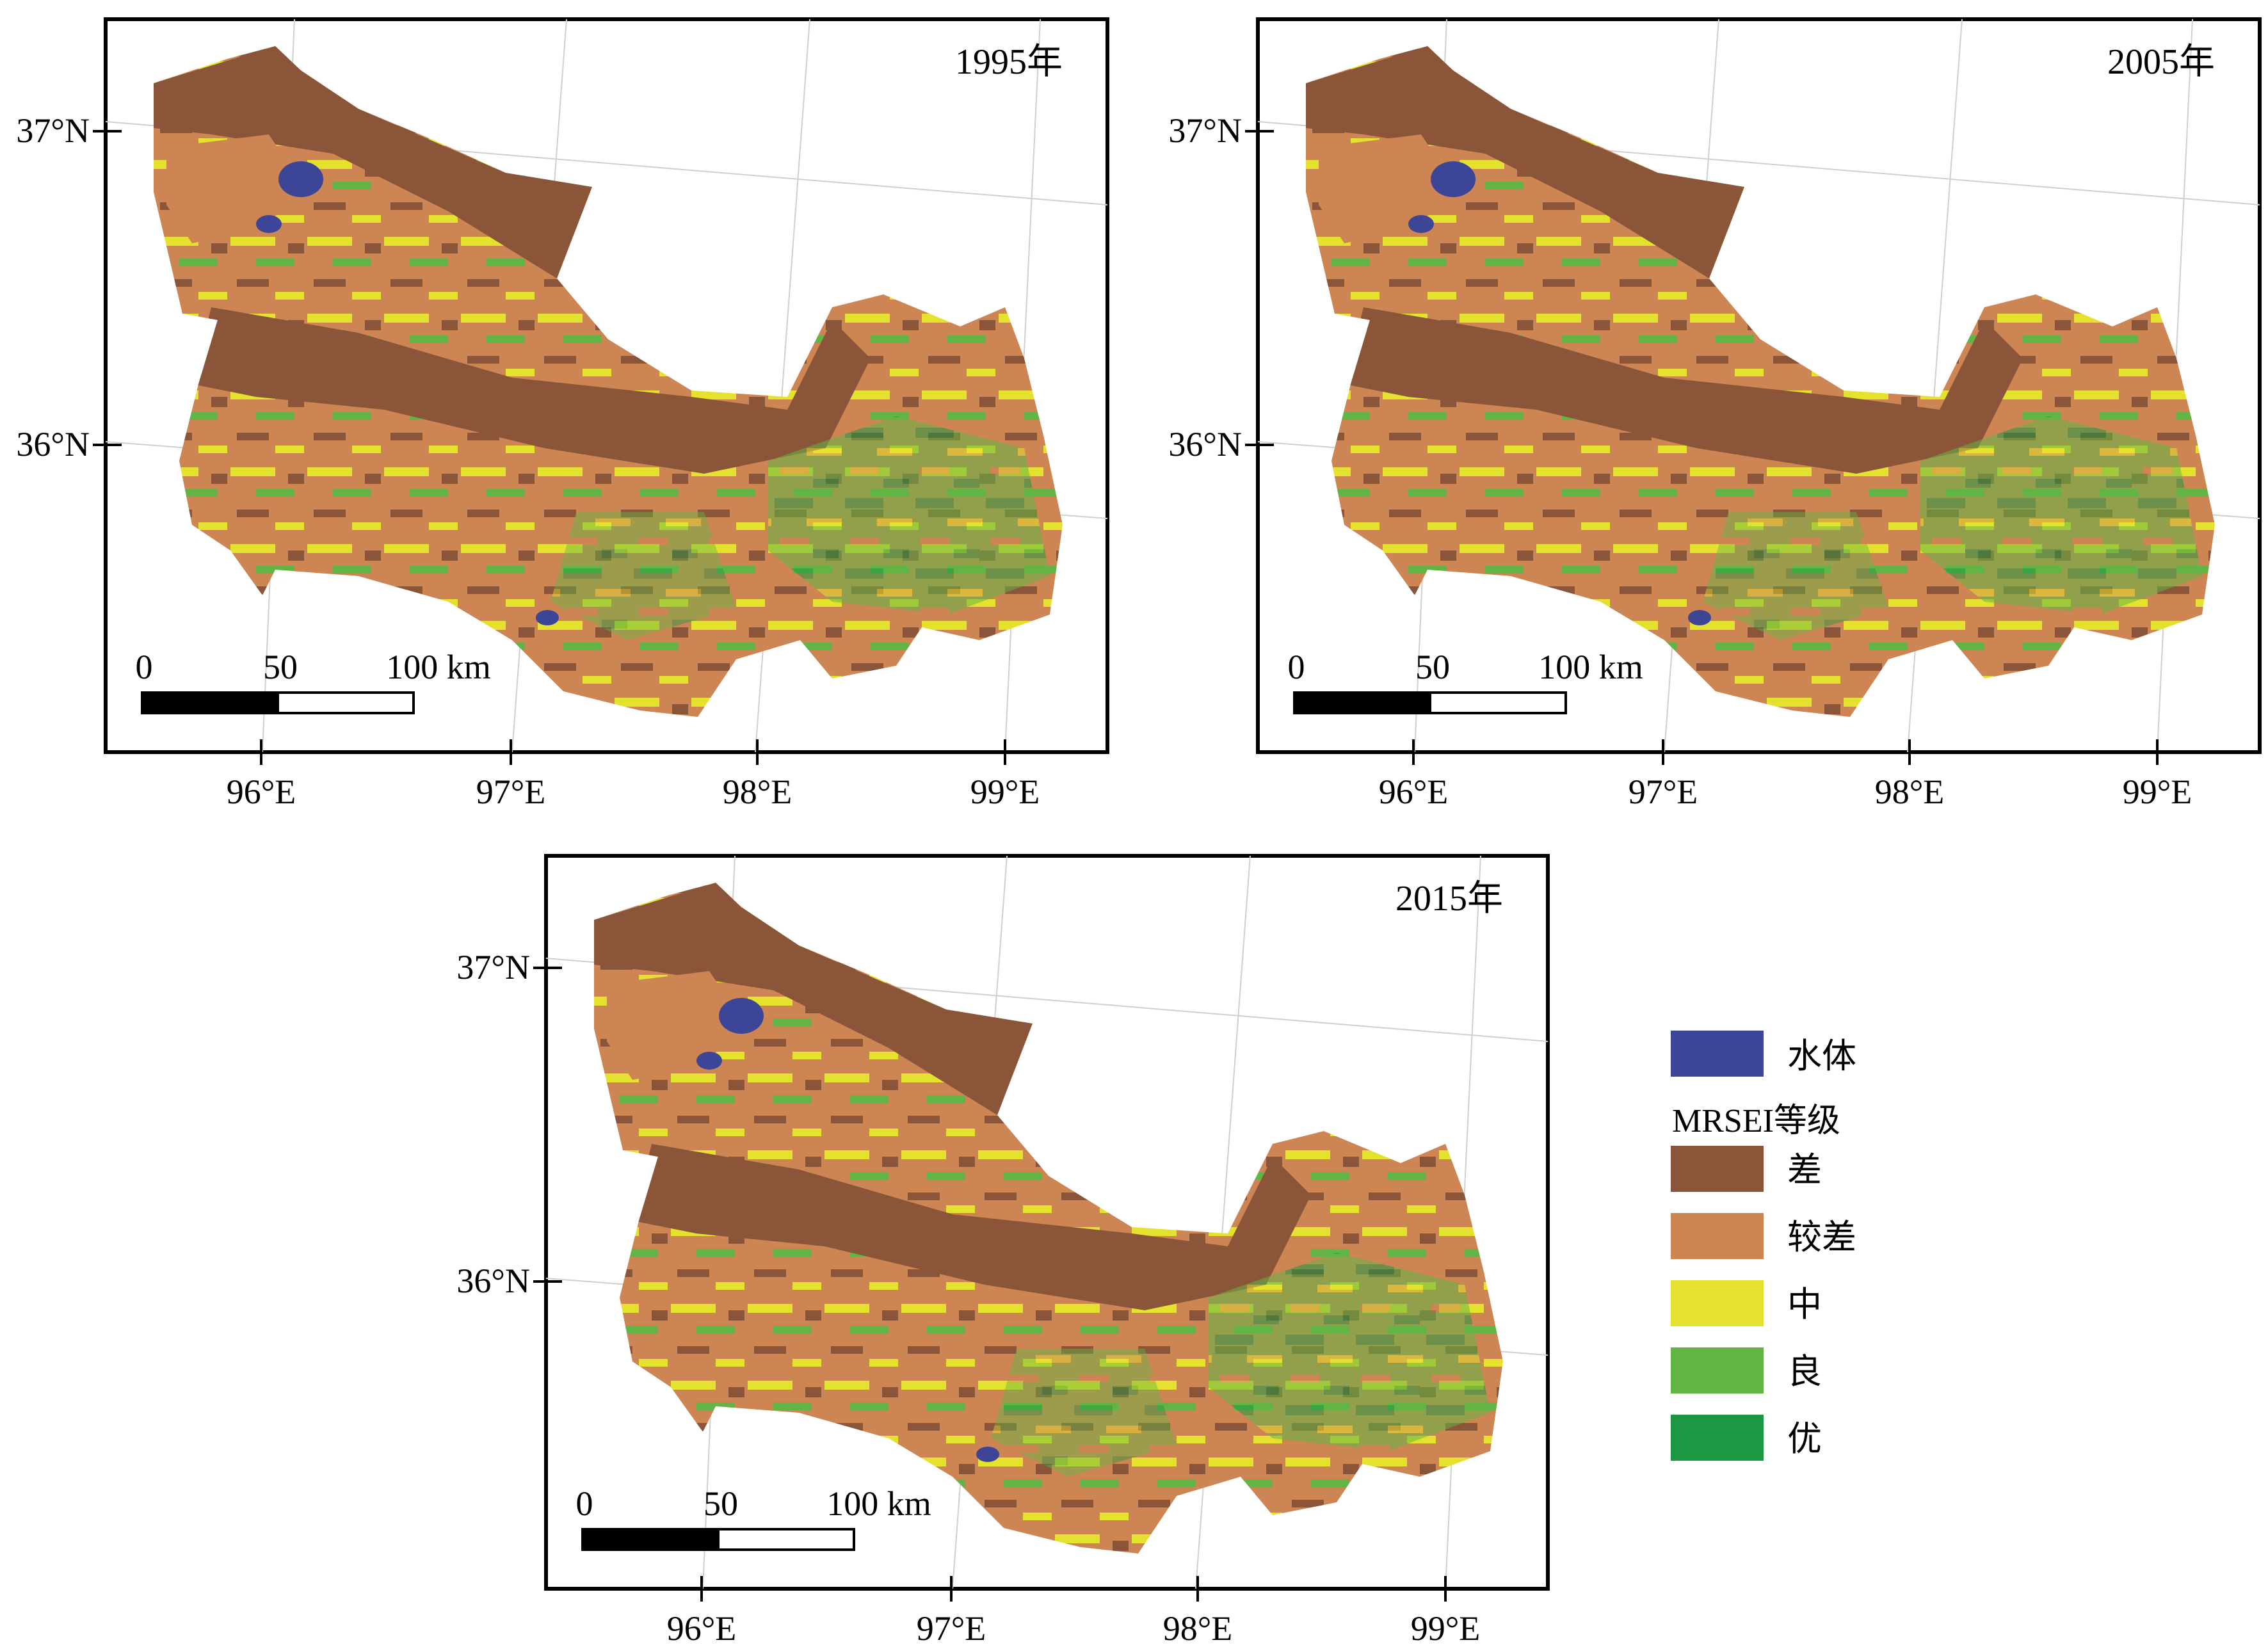  Describe the element at coordinates (2161, 62) in the screenshot. I see `map-year-label: 2005年` at that location.